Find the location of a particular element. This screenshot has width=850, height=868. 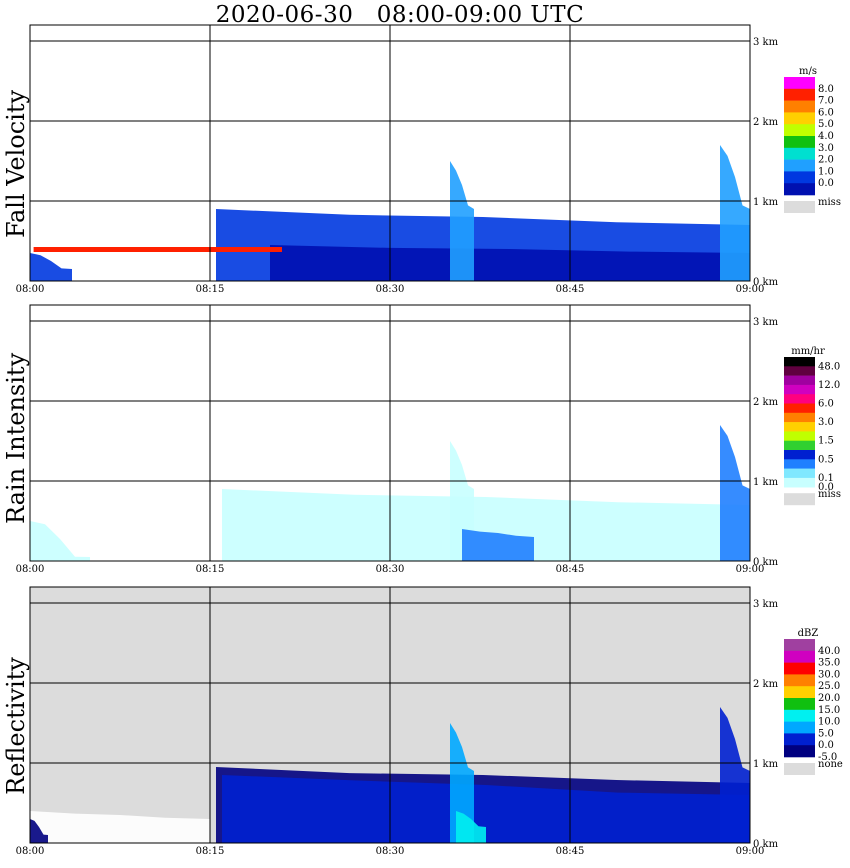

colorbar-label: 35.0 is located at coordinates (829, 663).